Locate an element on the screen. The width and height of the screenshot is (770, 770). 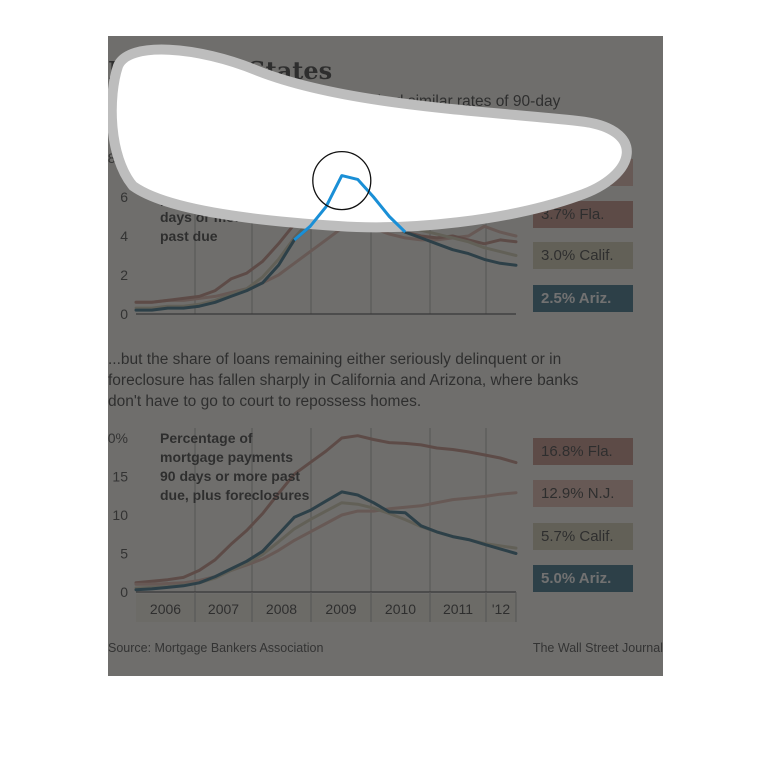
y-tick-label: 2 is located at coordinates (124, 275).